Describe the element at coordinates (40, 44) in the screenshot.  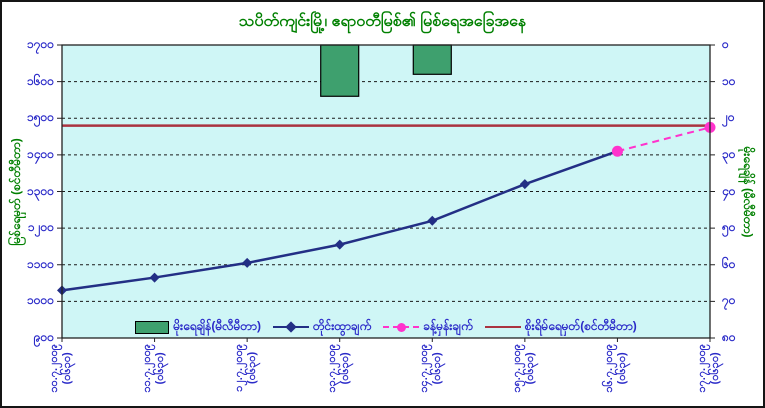
I see `left-axis-tick-label: ၁၇၀၀` at that location.